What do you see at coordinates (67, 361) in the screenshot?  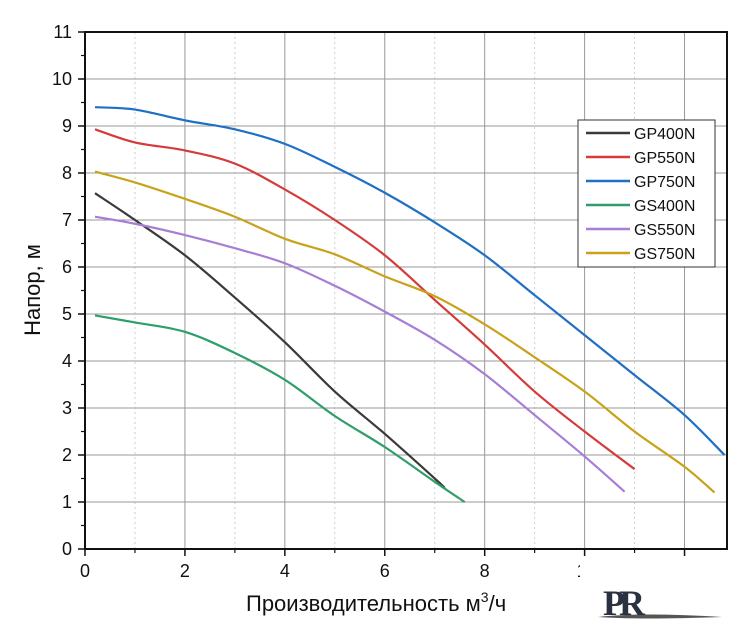 I see `y-tick-label: 4` at bounding box center [67, 361].